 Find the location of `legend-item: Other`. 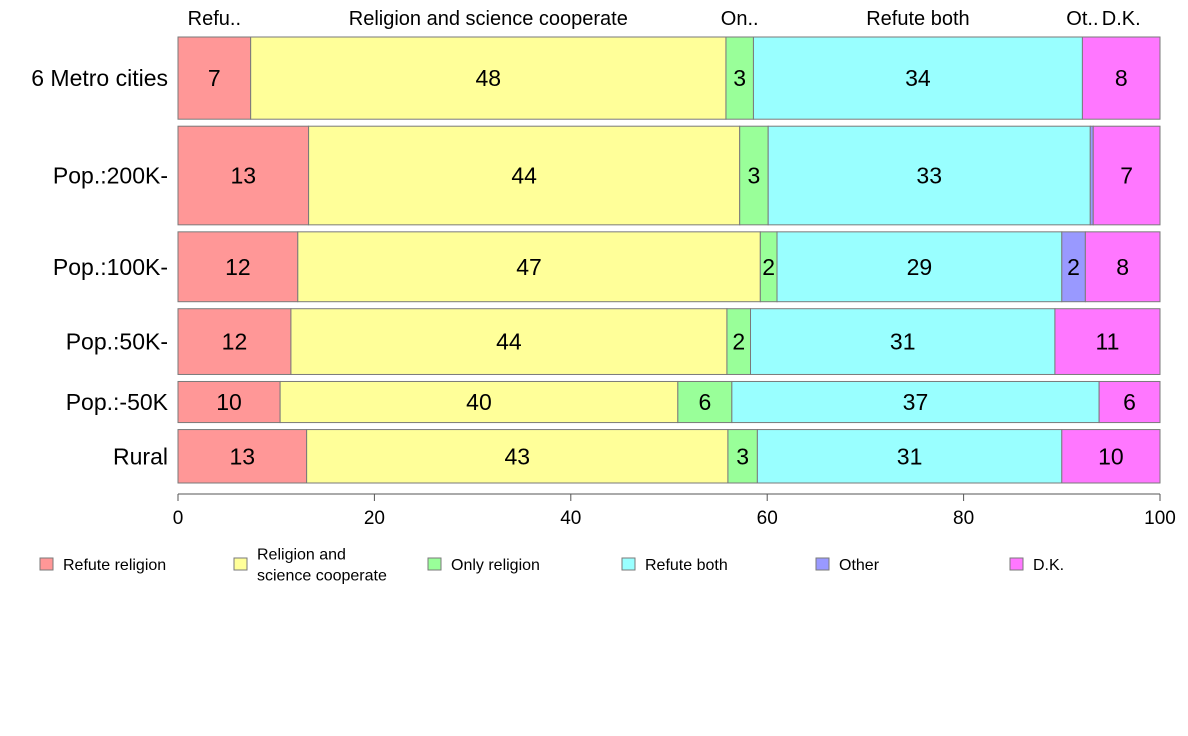

legend-item: Other is located at coordinates (847, 565).